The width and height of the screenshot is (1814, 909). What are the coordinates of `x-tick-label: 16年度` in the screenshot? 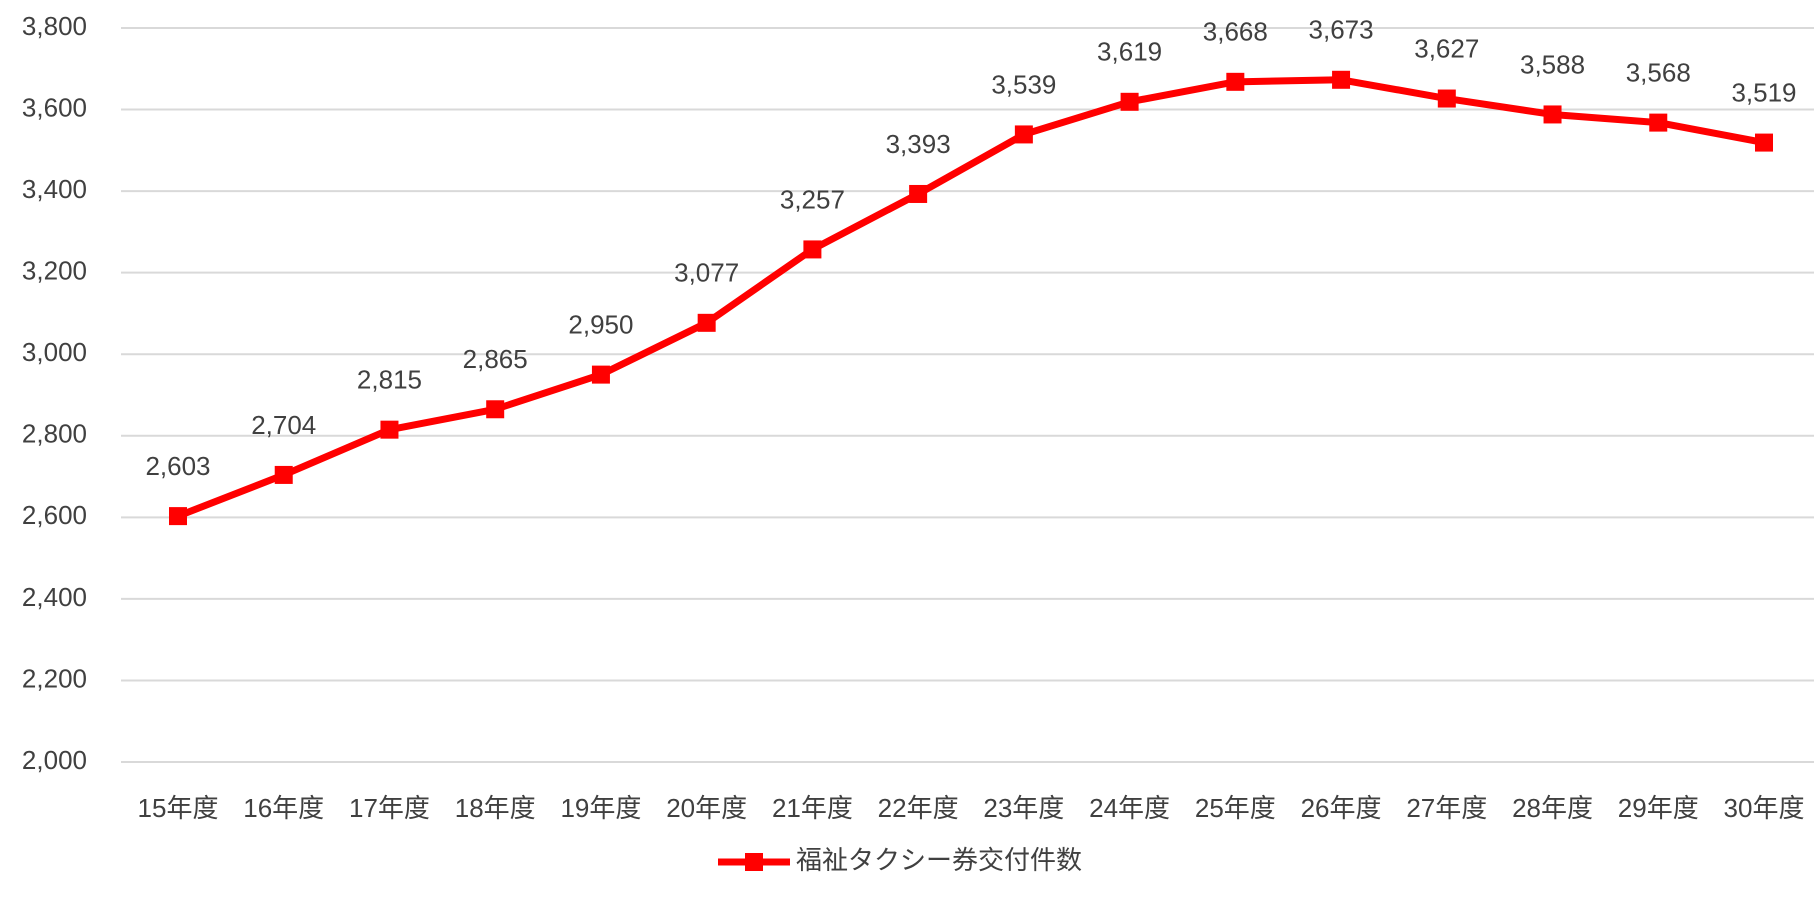 It's located at (283, 808).